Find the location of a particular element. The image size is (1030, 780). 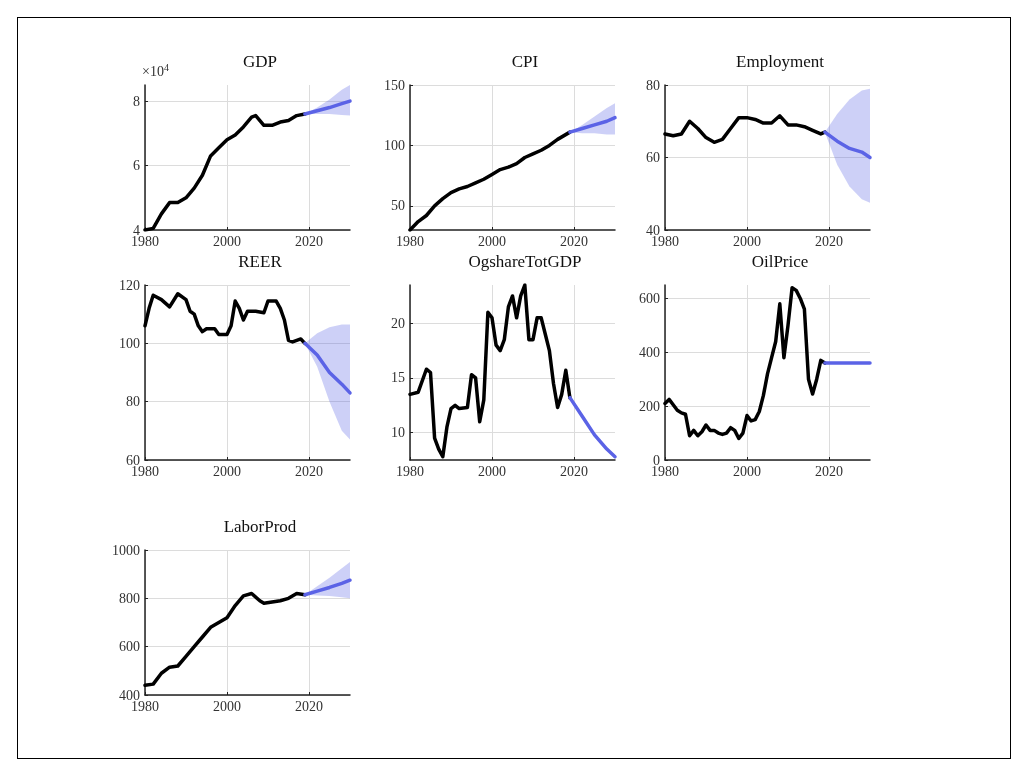

y-tick-label: 8 is located at coordinates (136, 101).